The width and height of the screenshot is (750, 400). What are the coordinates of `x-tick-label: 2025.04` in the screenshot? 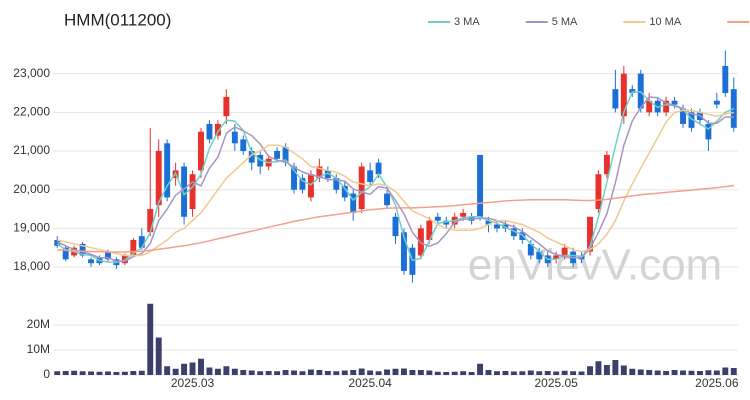 It's located at (370, 383).